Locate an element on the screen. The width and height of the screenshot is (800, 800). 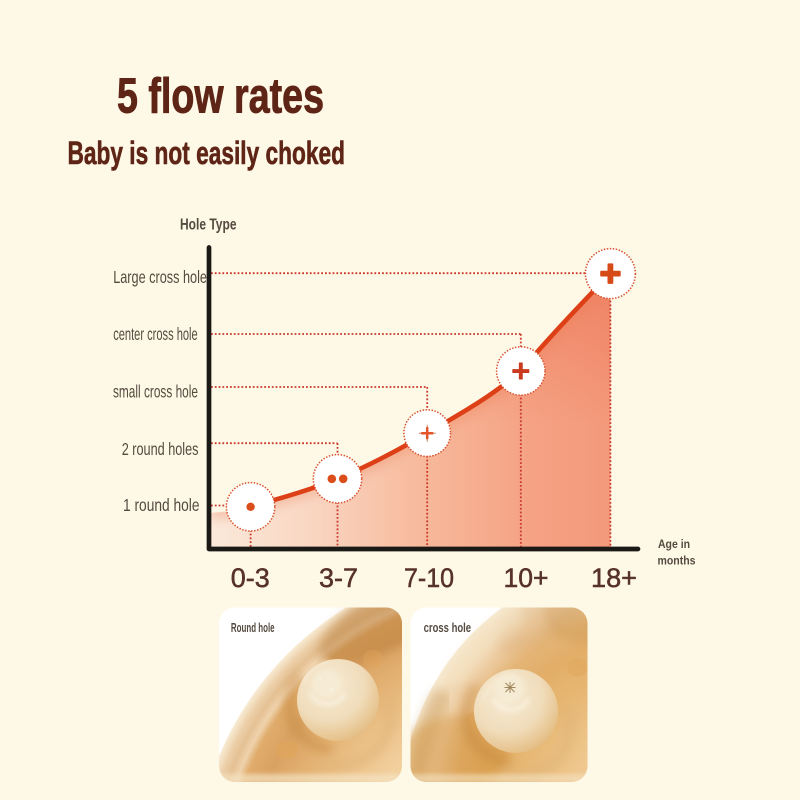
svg-text: 2 round holes is located at coordinates (160, 449).